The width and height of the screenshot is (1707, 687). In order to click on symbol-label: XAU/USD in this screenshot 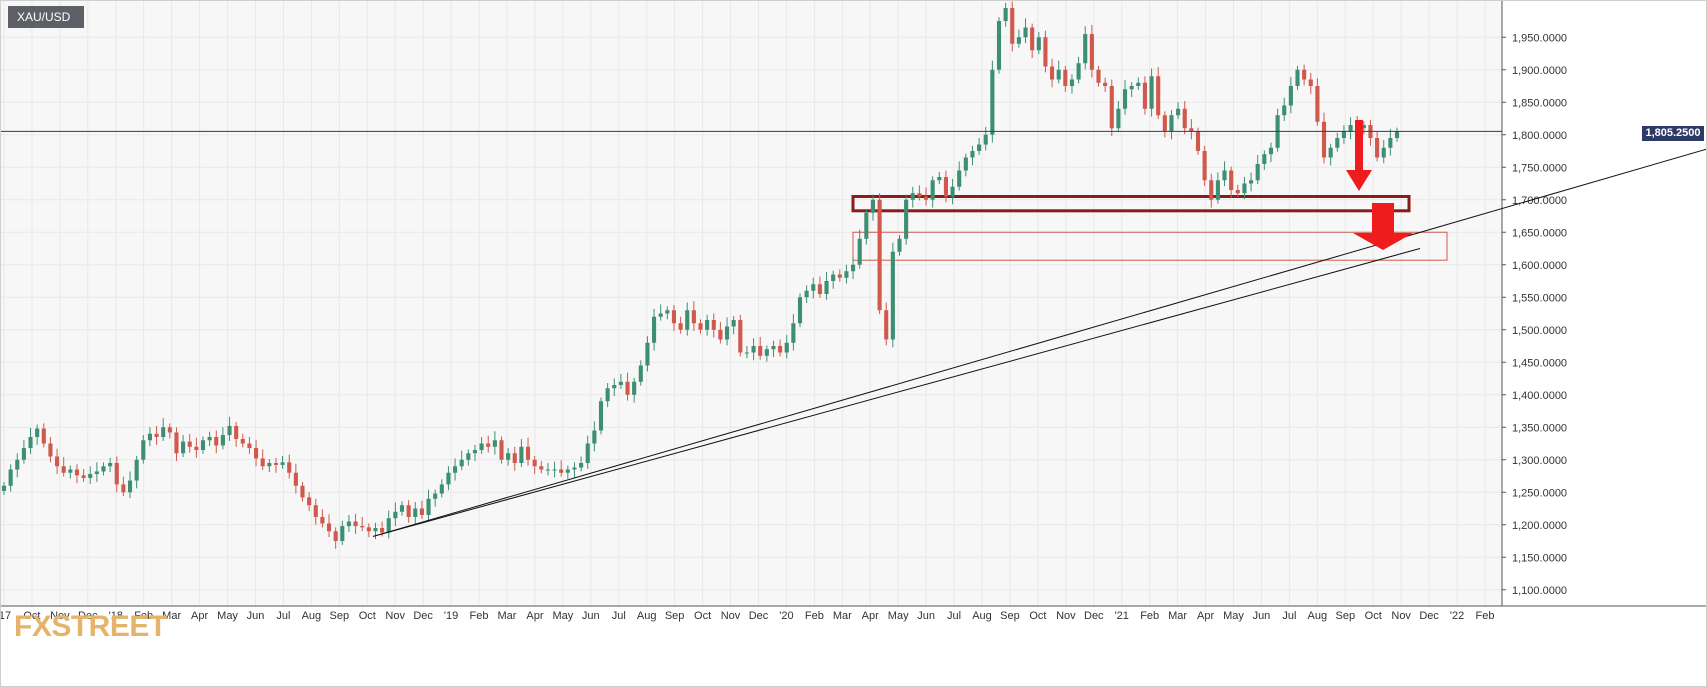, I will do `click(46, 17)`.